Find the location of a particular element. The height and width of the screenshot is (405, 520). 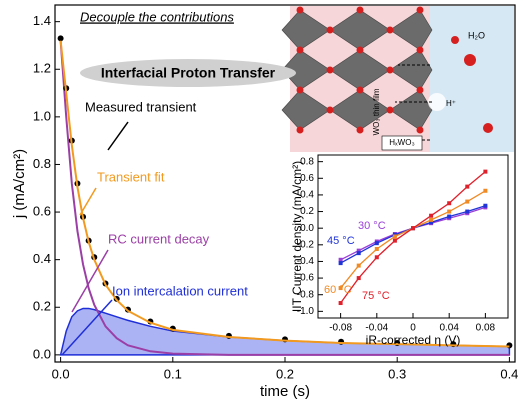

series-label: Ion intercalation current is located at coordinates (180, 290).